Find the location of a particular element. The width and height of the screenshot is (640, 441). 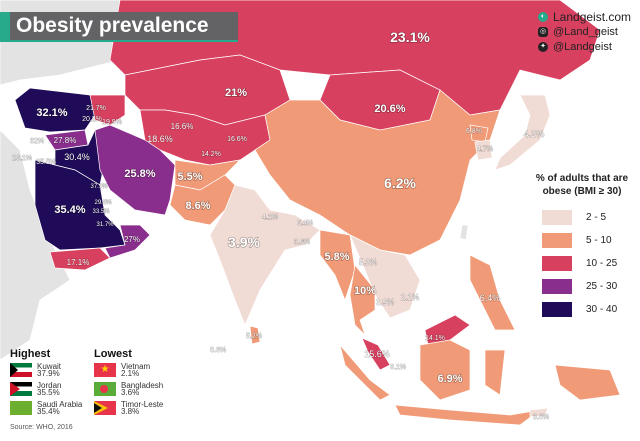

list-item: Bangladesh 3.6% is located at coordinates (139, 391).